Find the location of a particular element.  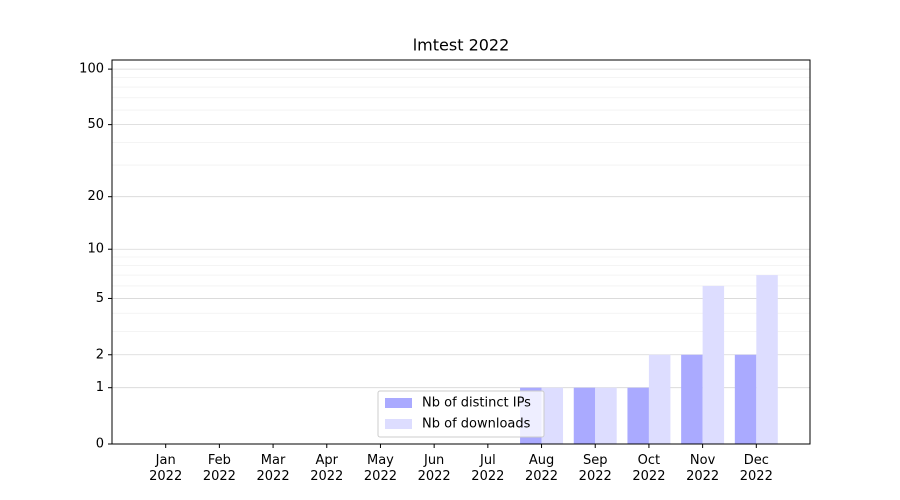

x-tick-label: Mar 2022 is located at coordinates (273, 468).